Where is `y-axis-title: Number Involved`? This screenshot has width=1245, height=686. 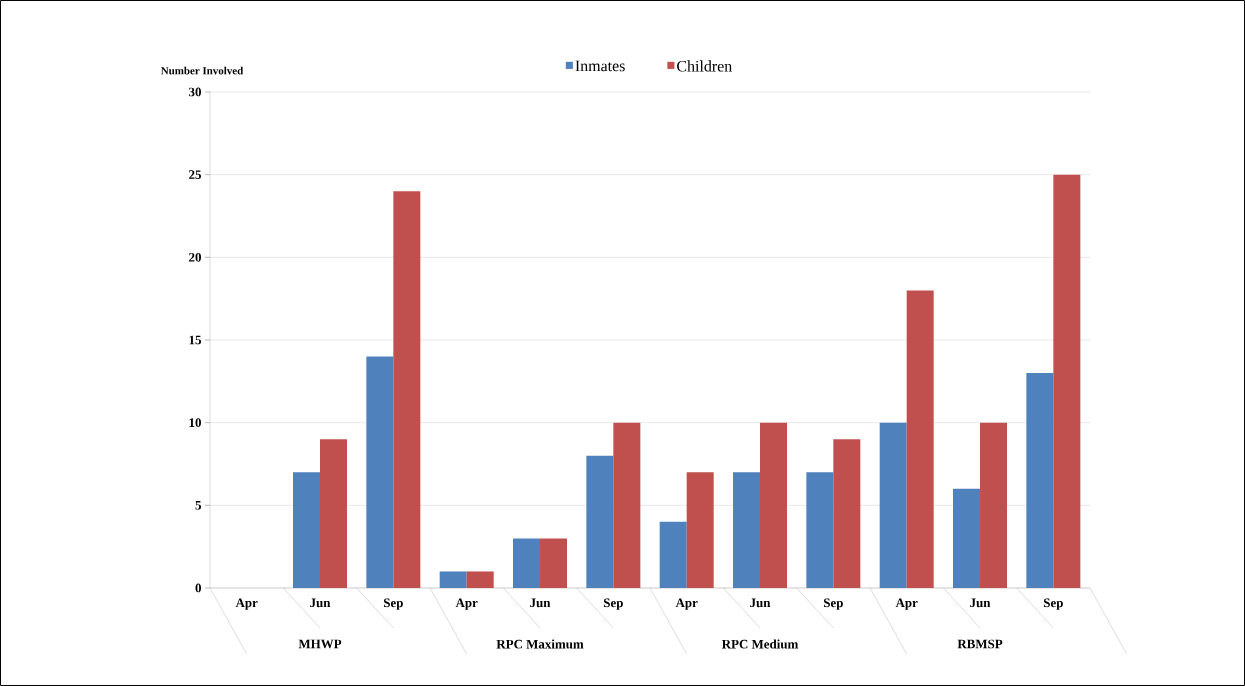 y-axis-title: Number Involved is located at coordinates (202, 70).